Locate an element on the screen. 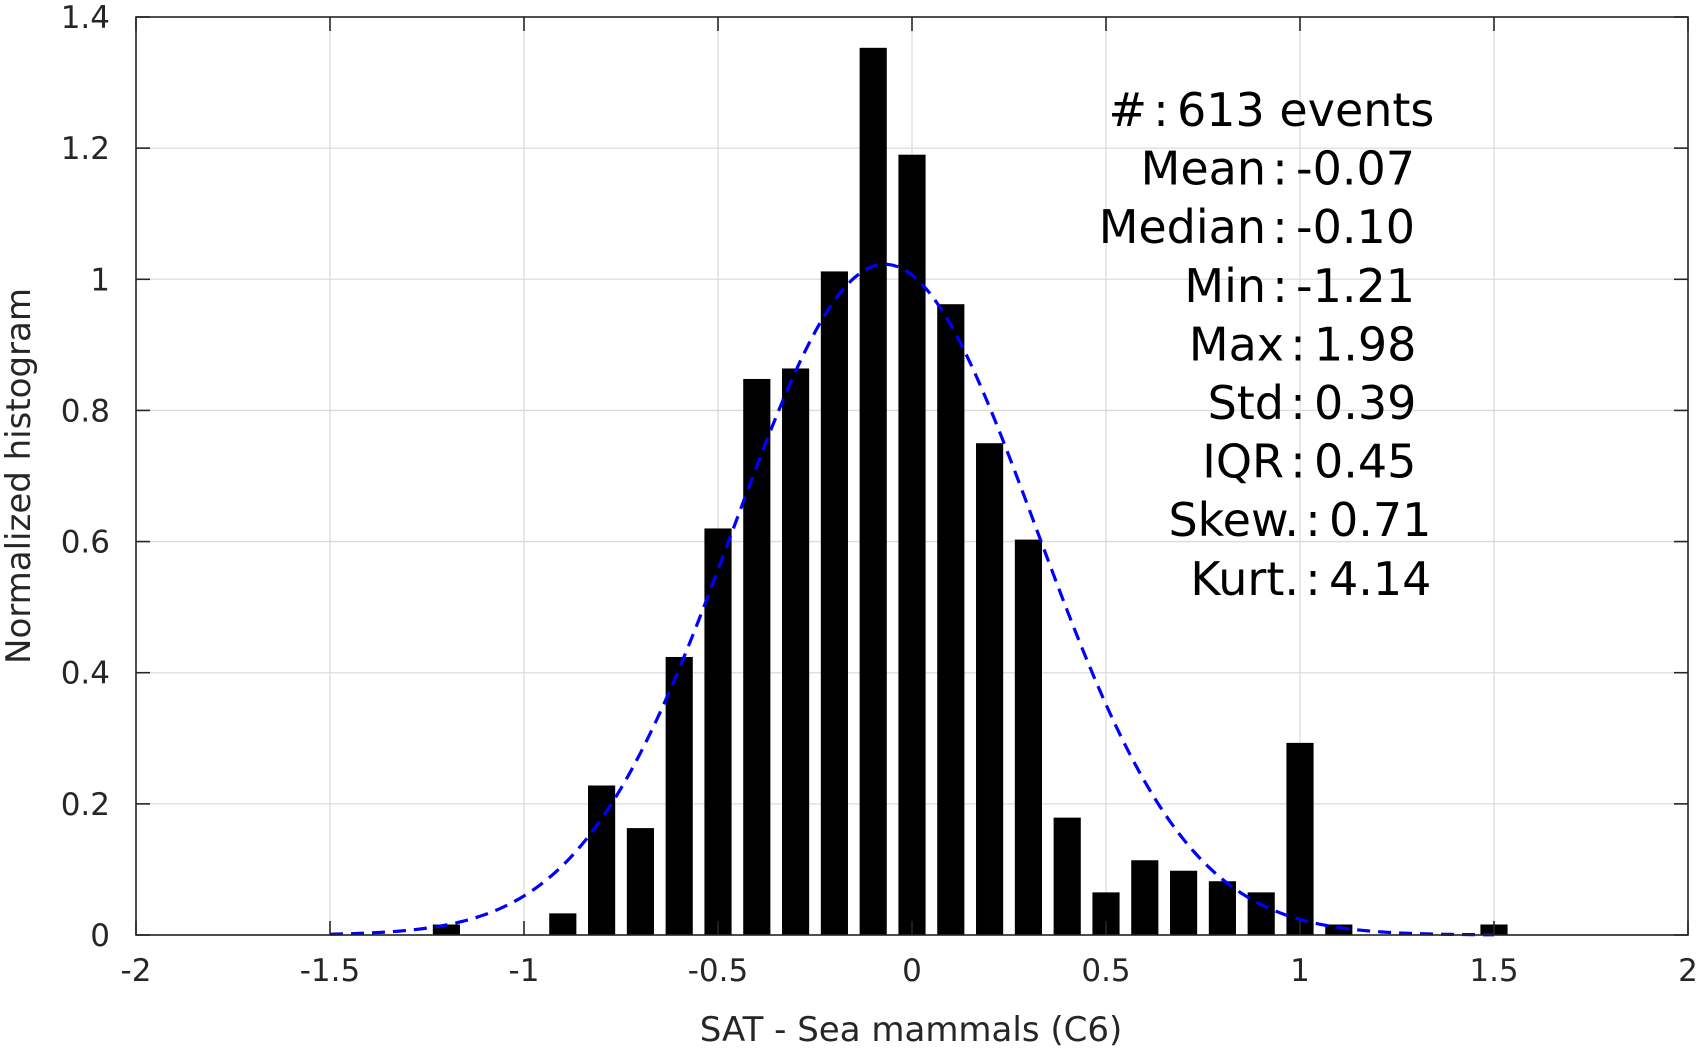 This screenshot has width=1703, height=1053. stats-value: 0.39 is located at coordinates (1365, 403).